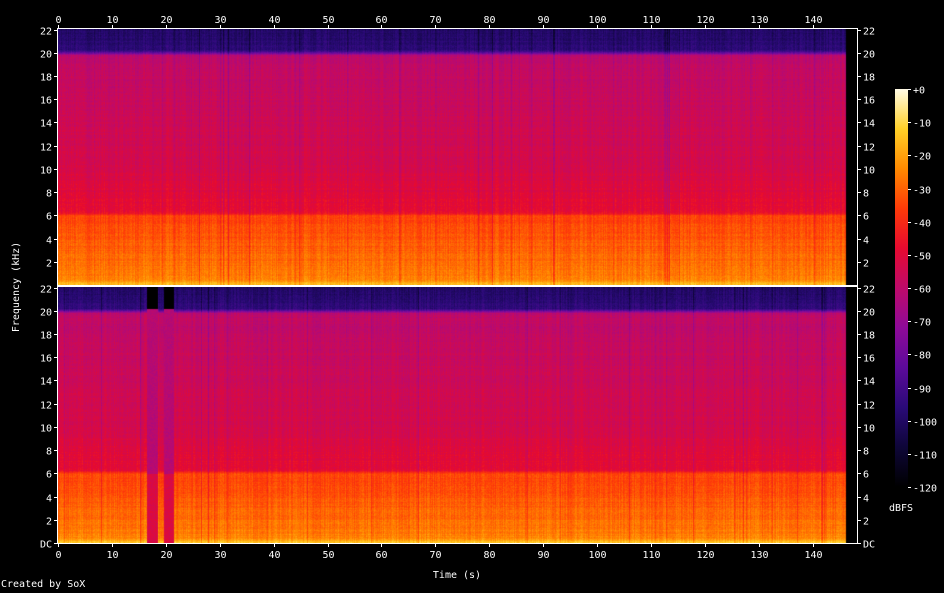 The width and height of the screenshot is (944, 593). What do you see at coordinates (922, 191) in the screenshot?
I see `colorbar-tick-label: -30` at bounding box center [922, 191].